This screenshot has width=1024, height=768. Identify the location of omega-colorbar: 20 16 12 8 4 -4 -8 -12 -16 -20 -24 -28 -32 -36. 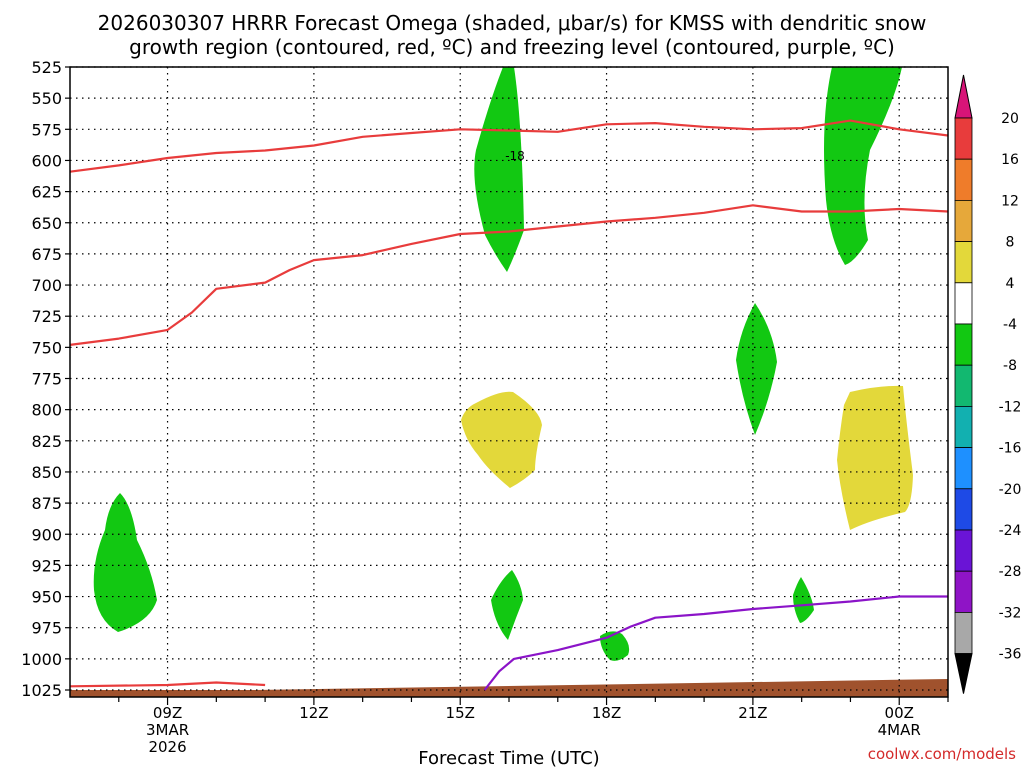
(988, 384).